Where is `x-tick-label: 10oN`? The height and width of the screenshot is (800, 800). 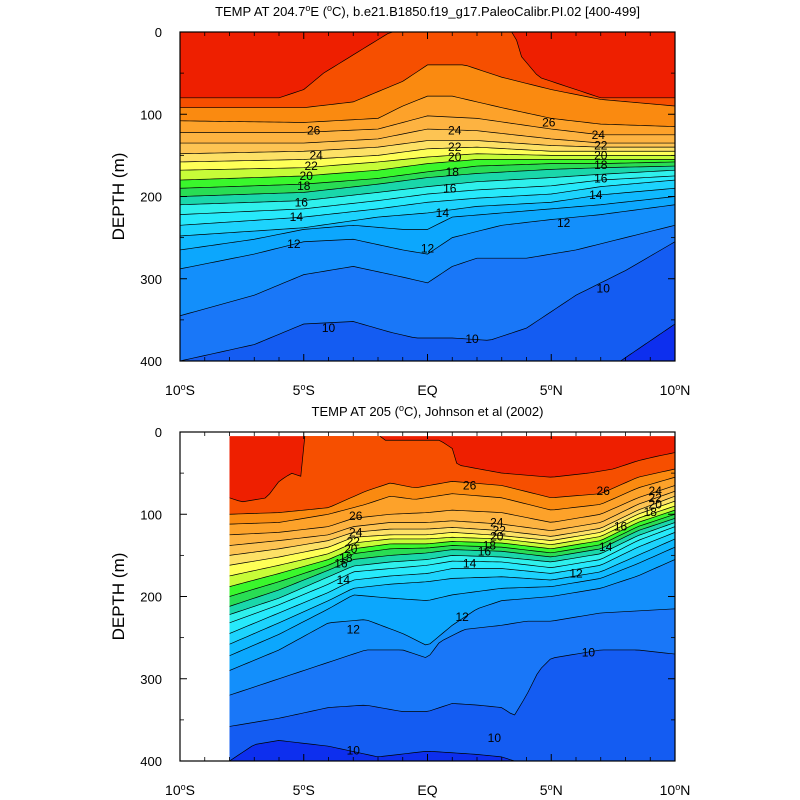 x-tick-label: 10oN is located at coordinates (675, 390).